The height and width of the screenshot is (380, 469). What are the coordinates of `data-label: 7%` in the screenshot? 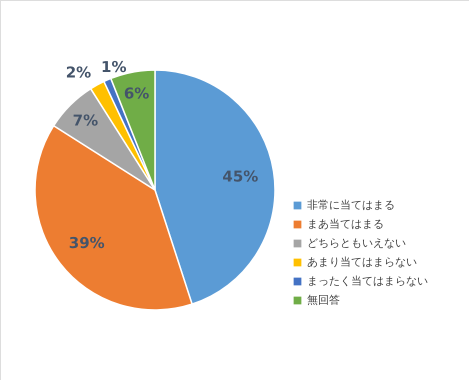 It's located at (85, 120).